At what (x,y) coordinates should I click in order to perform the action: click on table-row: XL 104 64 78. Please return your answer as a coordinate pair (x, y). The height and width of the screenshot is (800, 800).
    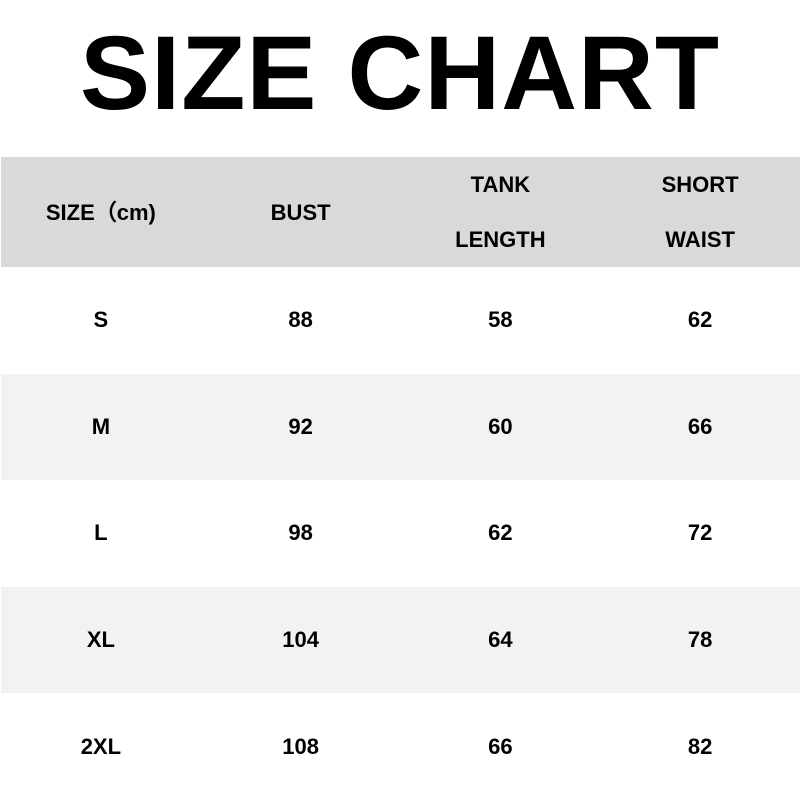
    Looking at the image, I should click on (400, 640).